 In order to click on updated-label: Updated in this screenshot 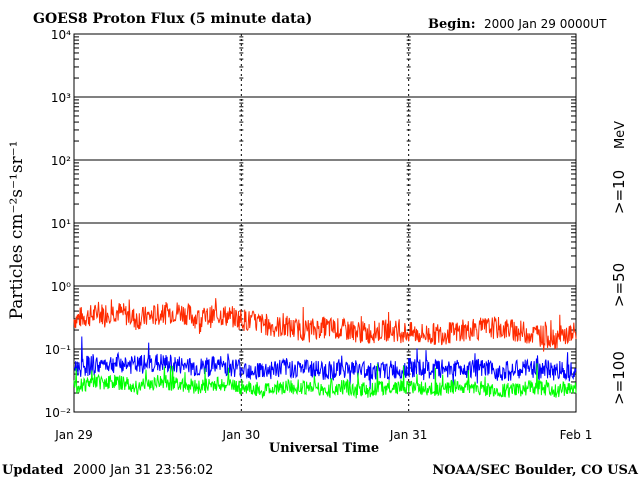, I will do `click(32, 470)`.